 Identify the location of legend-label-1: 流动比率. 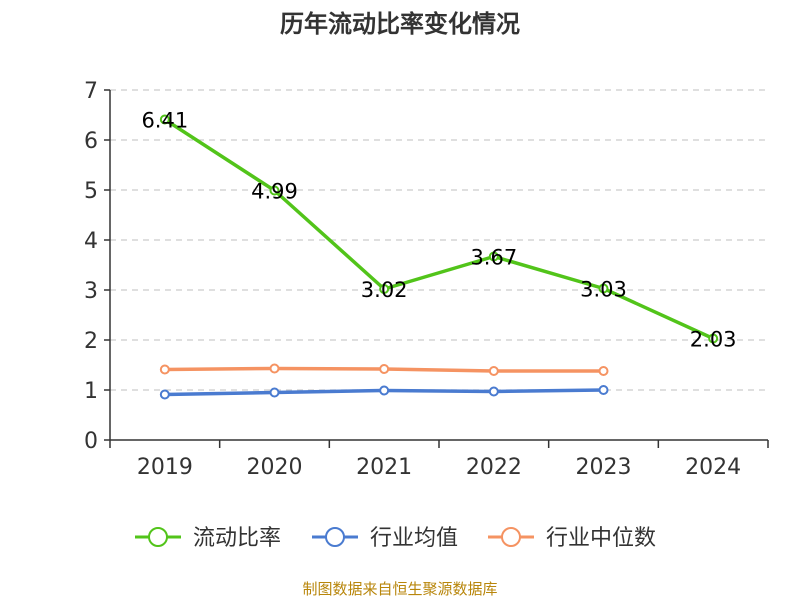
(237, 538).